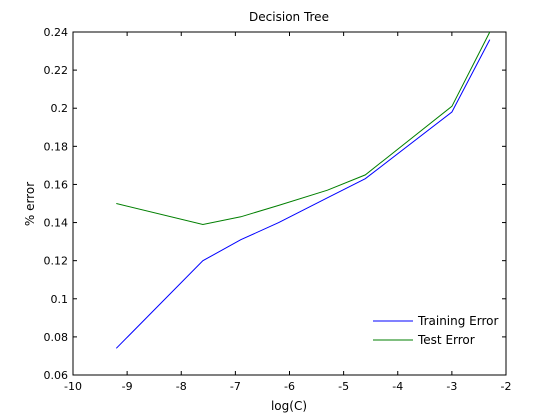  Describe the element at coordinates (289, 386) in the screenshot. I see `x-tick-label: -6` at that location.